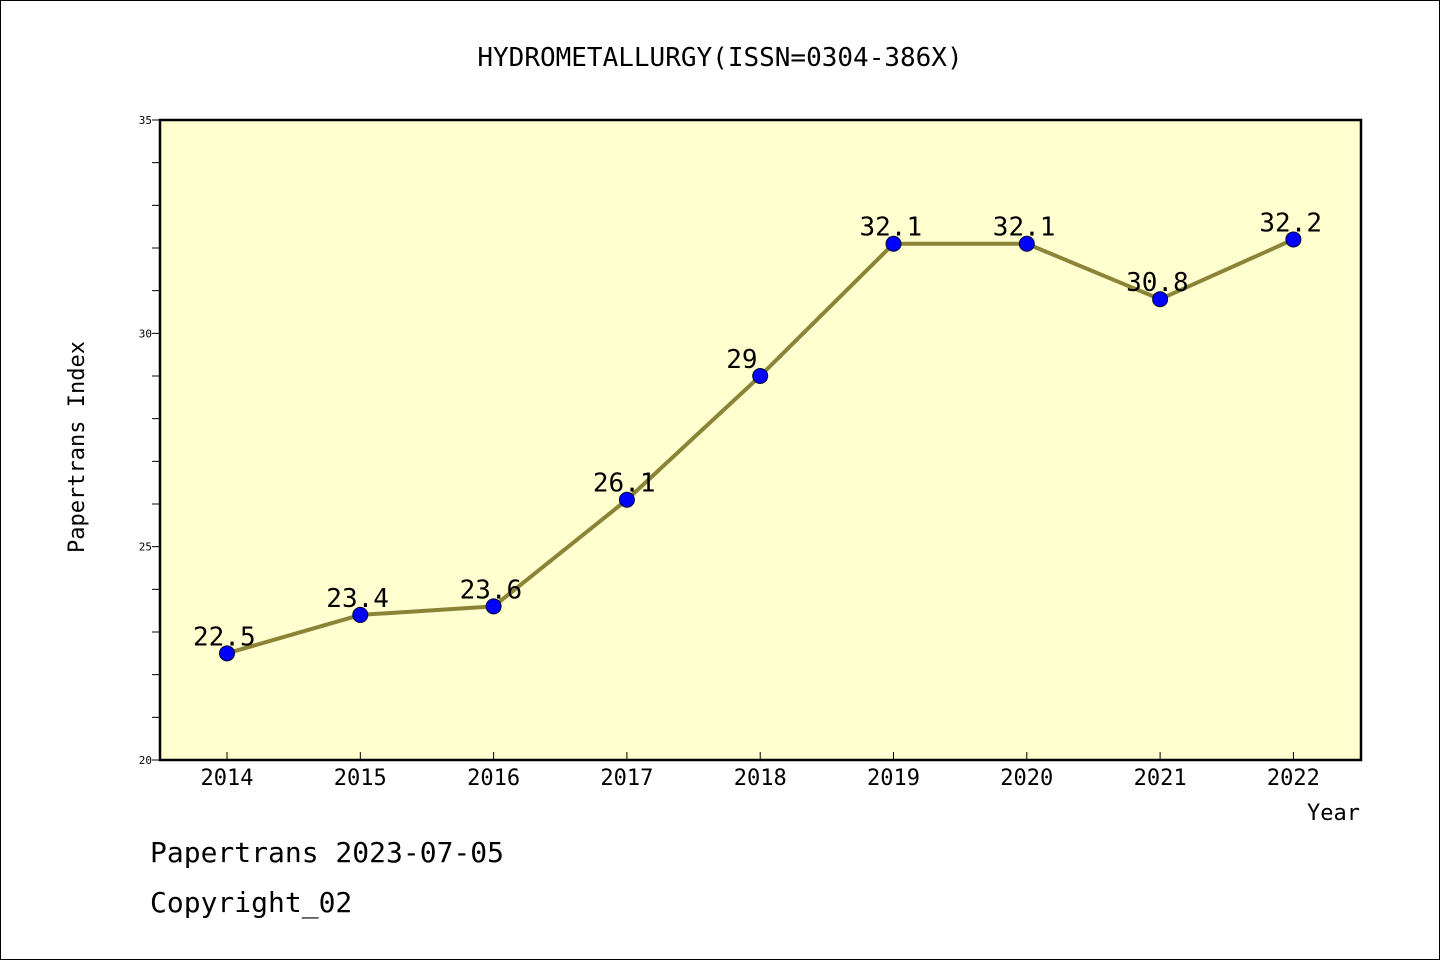 This screenshot has height=960, width=1440. Describe the element at coordinates (893, 778) in the screenshot. I see `x-tick-label: 2019` at that location.